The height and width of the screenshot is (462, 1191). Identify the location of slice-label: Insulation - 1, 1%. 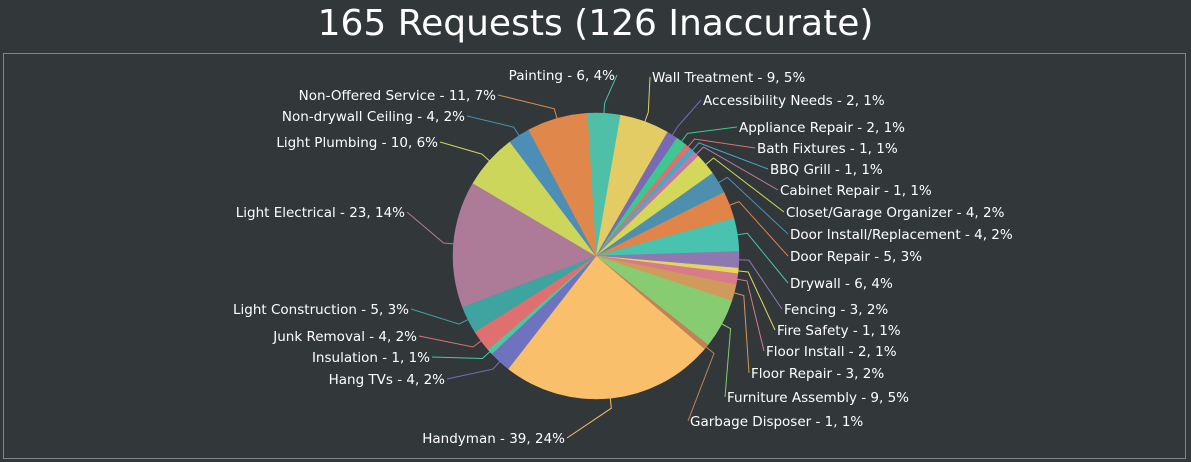
(371, 358).